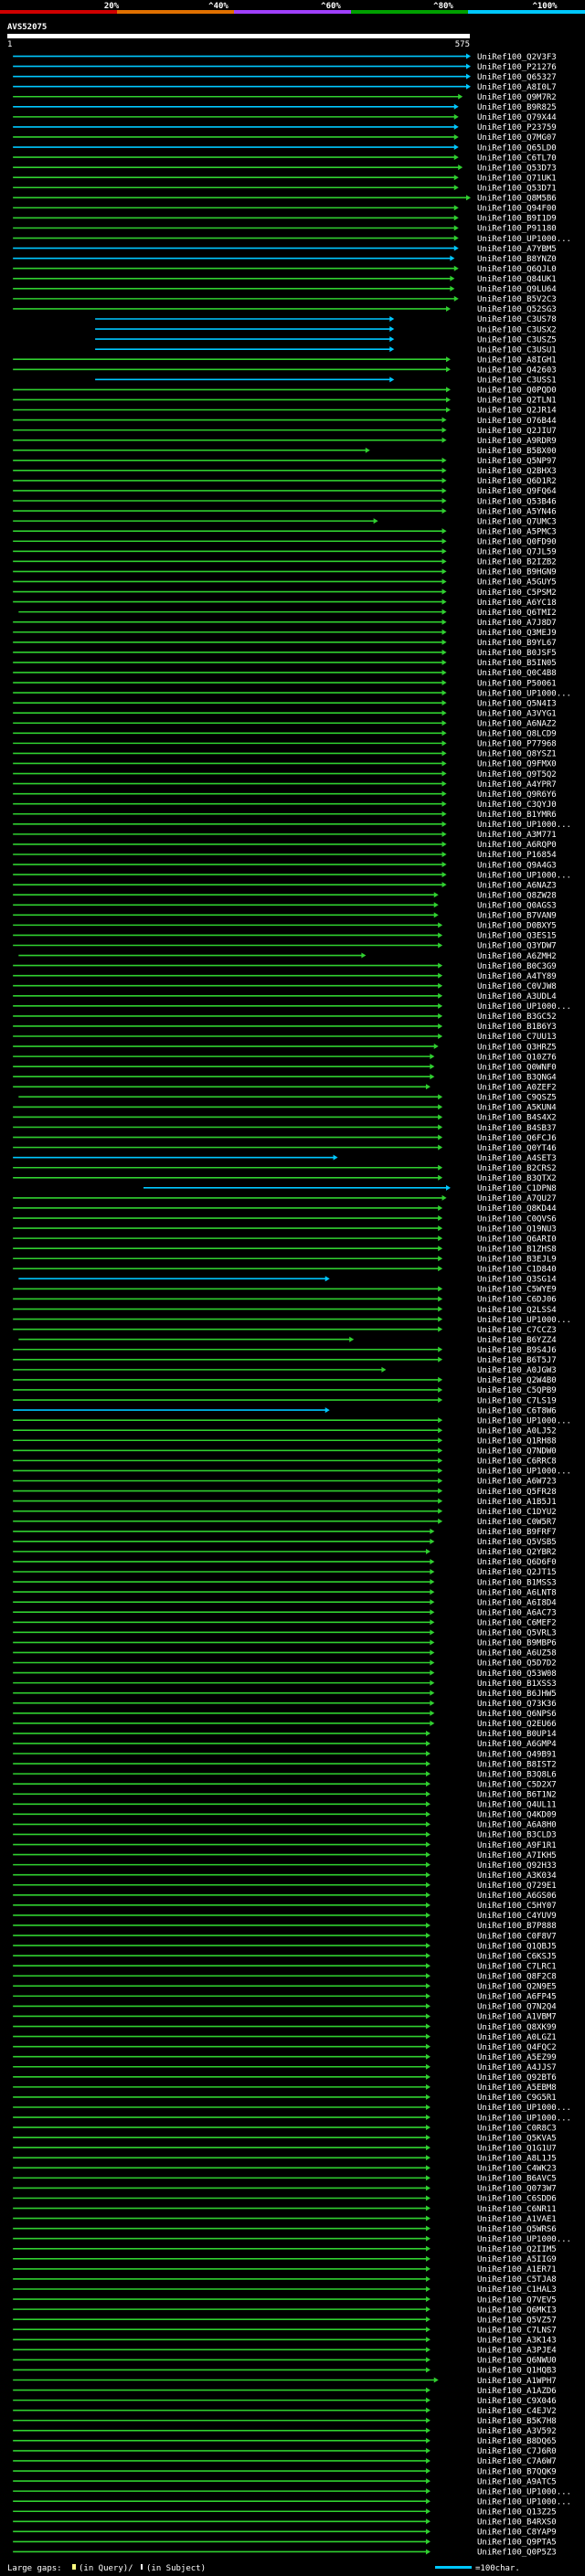  What do you see at coordinates (287, 1340) in the screenshot?
I see `hit-row: UniRef100_B6YZZ4` at bounding box center [287, 1340].